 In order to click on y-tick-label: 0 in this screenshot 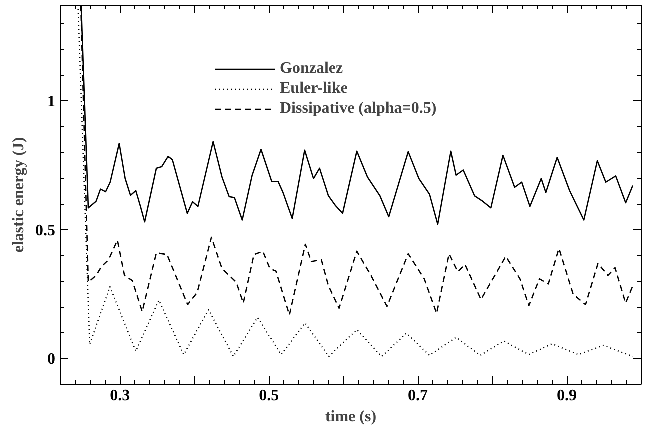, I will do `click(52, 359)`.